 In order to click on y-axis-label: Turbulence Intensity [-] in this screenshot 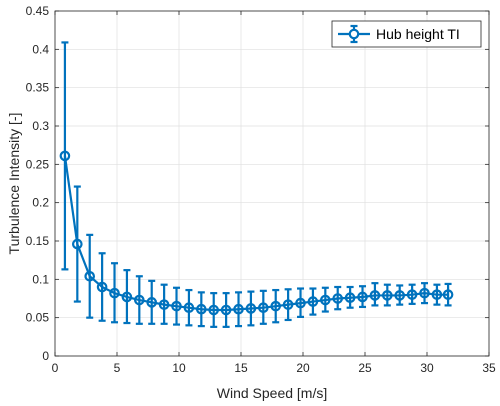, I will do `click(14, 184)`.